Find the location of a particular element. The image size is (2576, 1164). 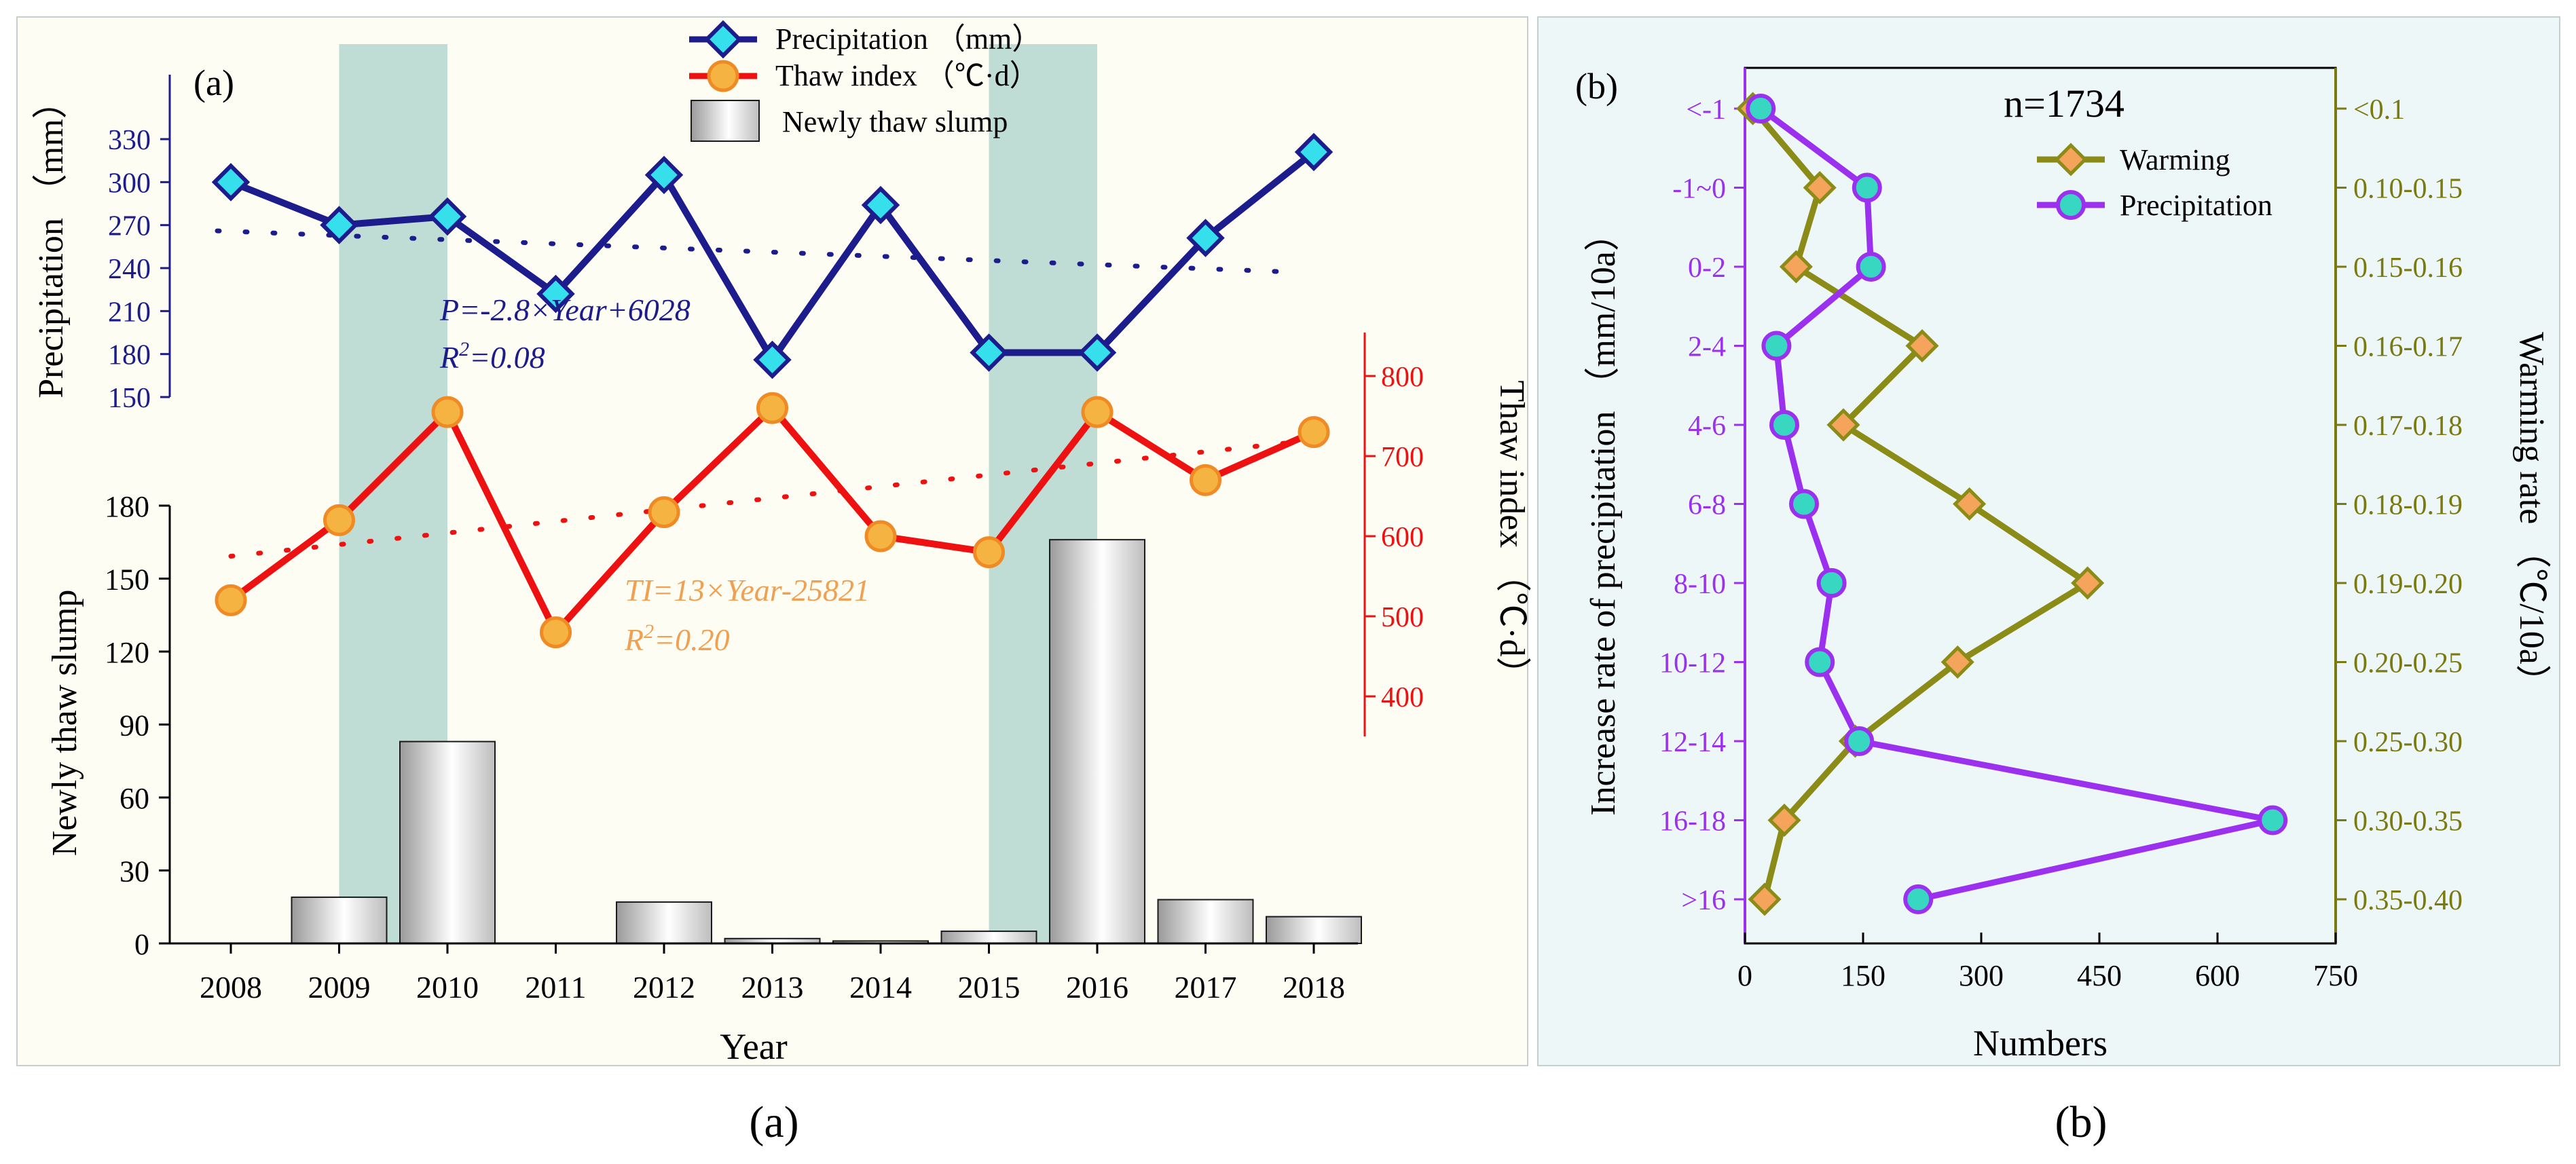

precip-point-2014 is located at coordinates (881, 205).